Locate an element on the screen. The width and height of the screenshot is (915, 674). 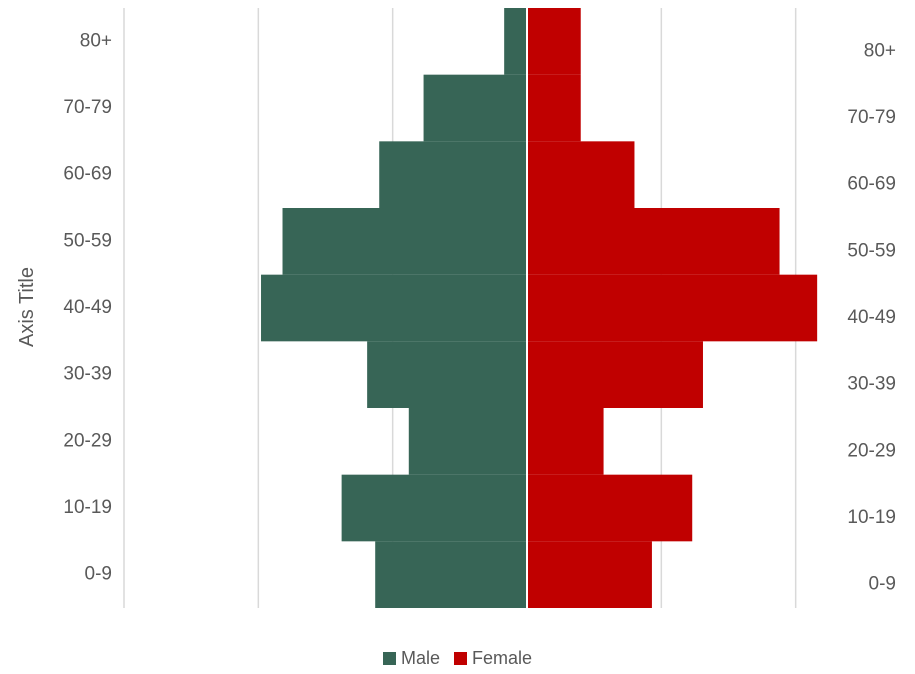
left-tick-label: 30-39 is located at coordinates (87, 374).